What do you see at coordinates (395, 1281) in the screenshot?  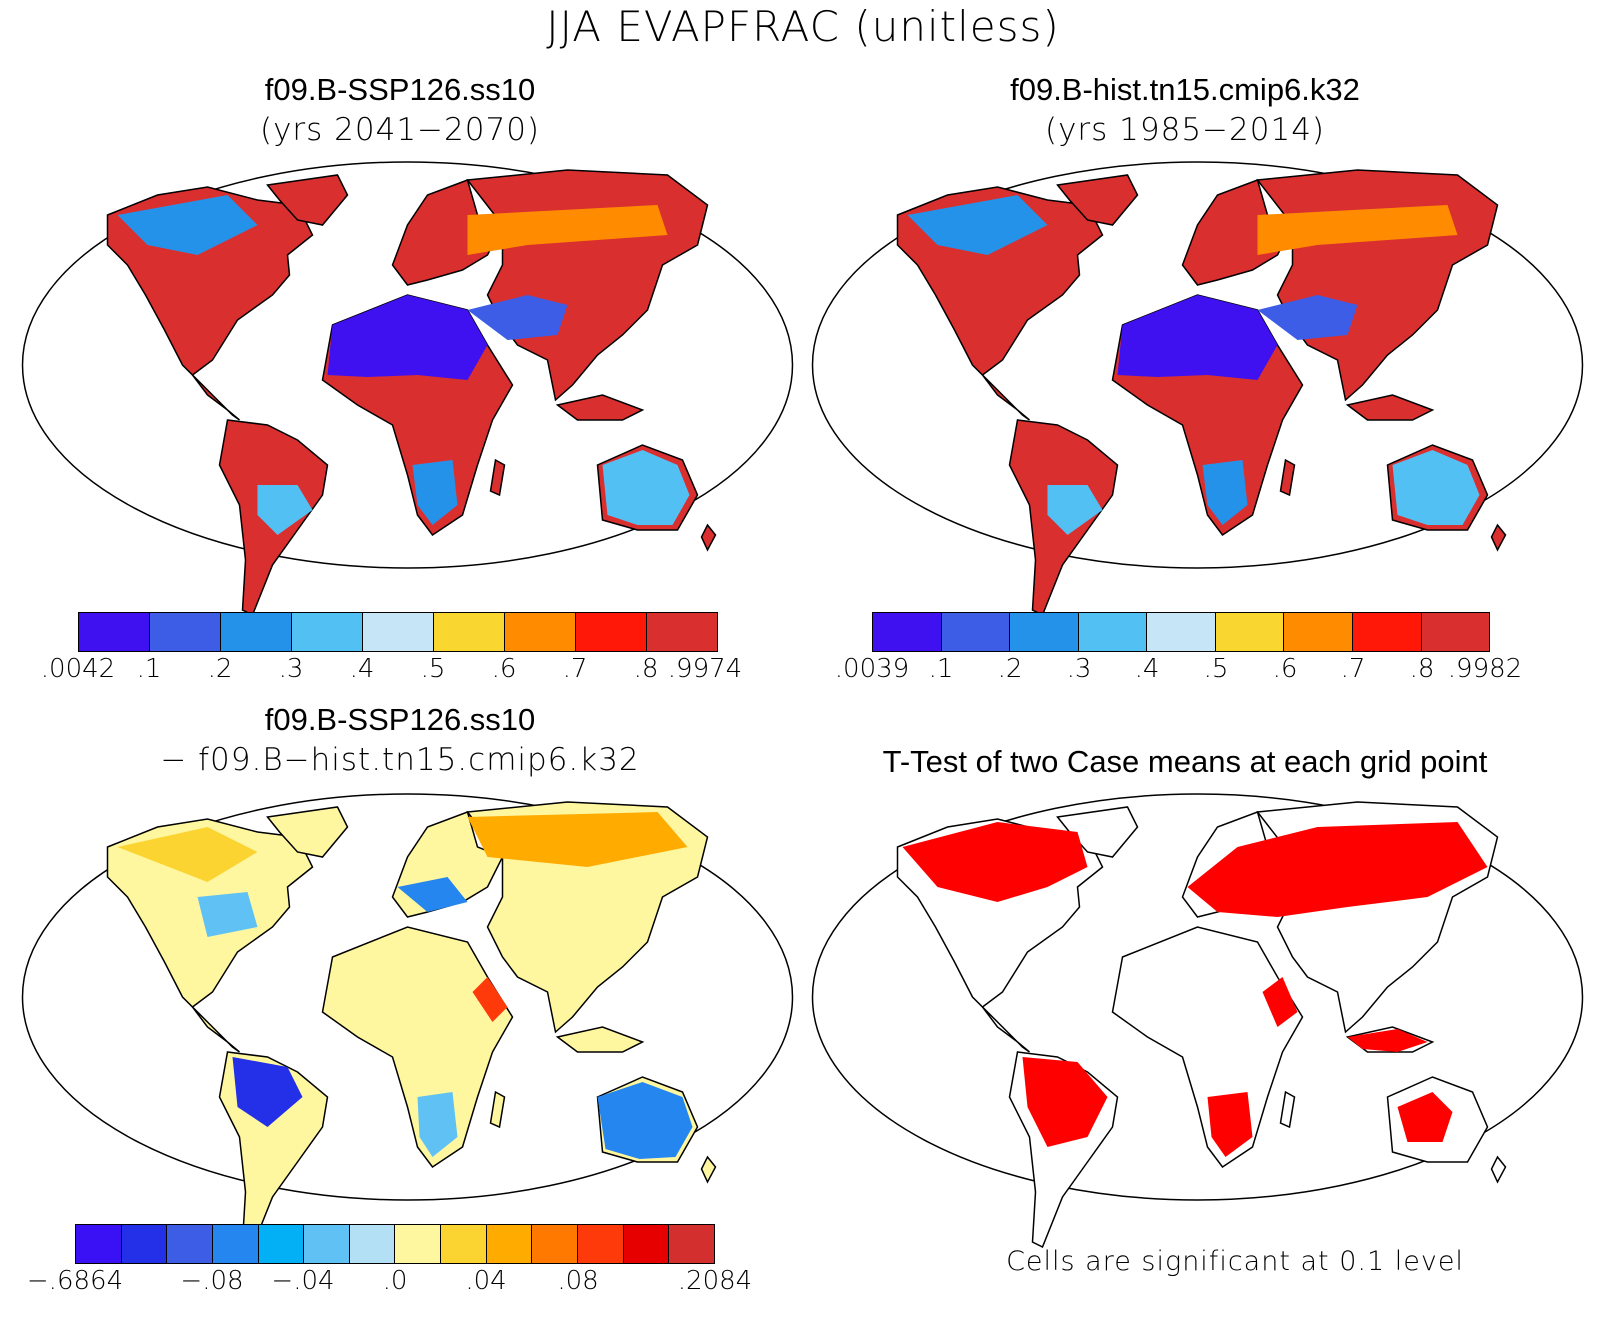 I see `colorbar-tick: .0` at bounding box center [395, 1281].